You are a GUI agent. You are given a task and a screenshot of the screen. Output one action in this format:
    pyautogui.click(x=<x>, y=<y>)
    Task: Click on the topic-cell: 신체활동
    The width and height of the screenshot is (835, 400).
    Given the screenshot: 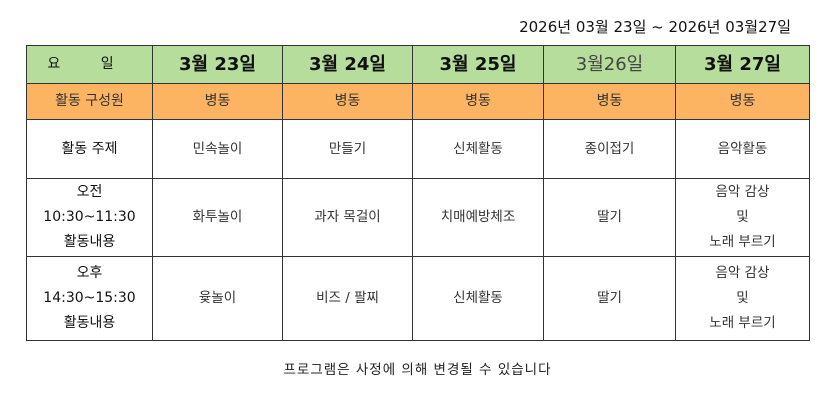 What is the action you would take?
    pyautogui.click(x=478, y=149)
    